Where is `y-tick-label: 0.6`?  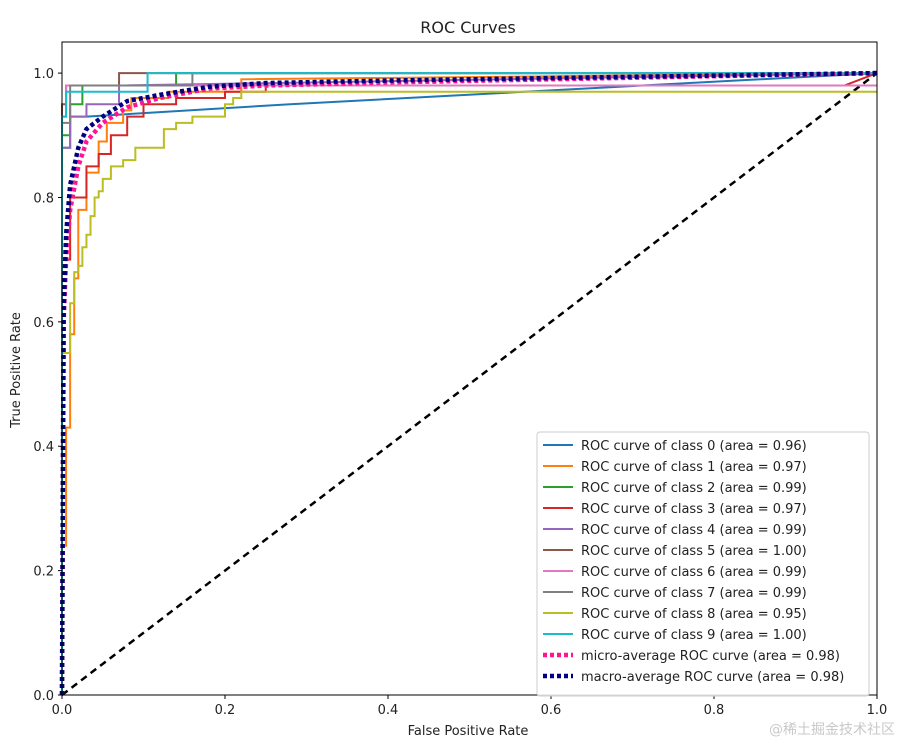 y-tick-label: 0.6 is located at coordinates (43, 323).